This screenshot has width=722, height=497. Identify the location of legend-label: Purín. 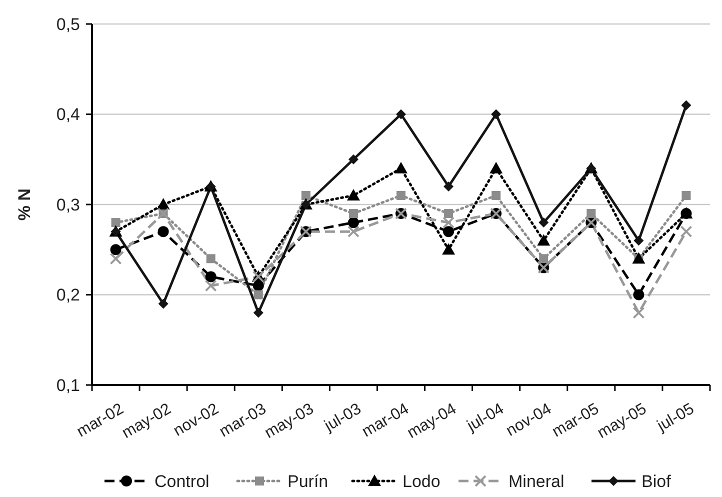
(308, 481).